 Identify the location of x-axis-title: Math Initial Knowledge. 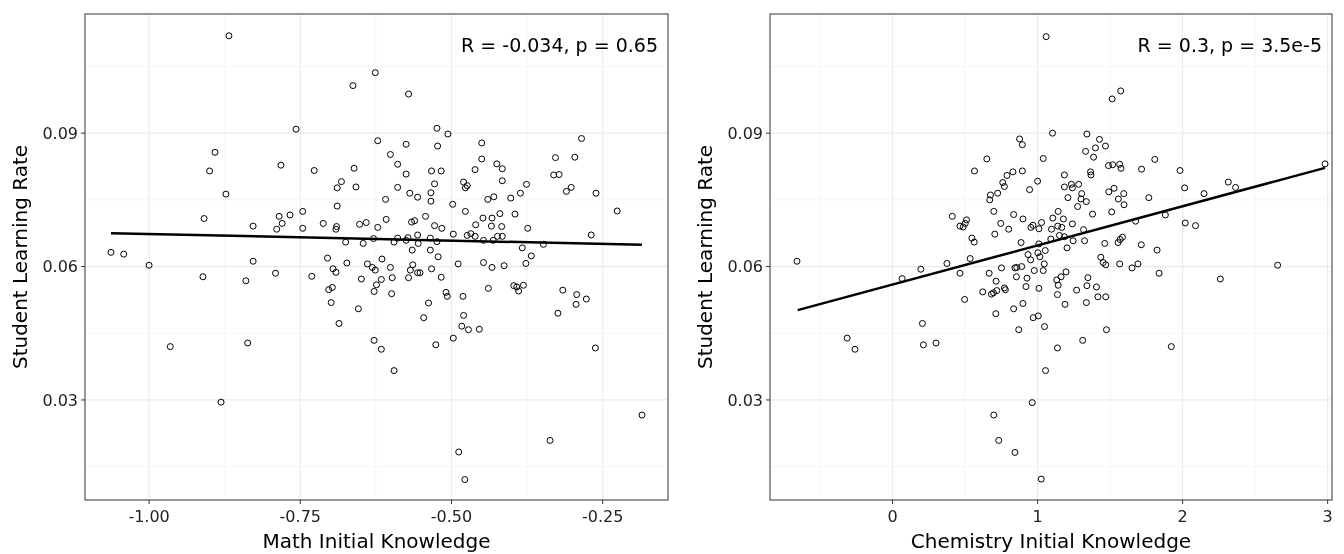
(376, 541).